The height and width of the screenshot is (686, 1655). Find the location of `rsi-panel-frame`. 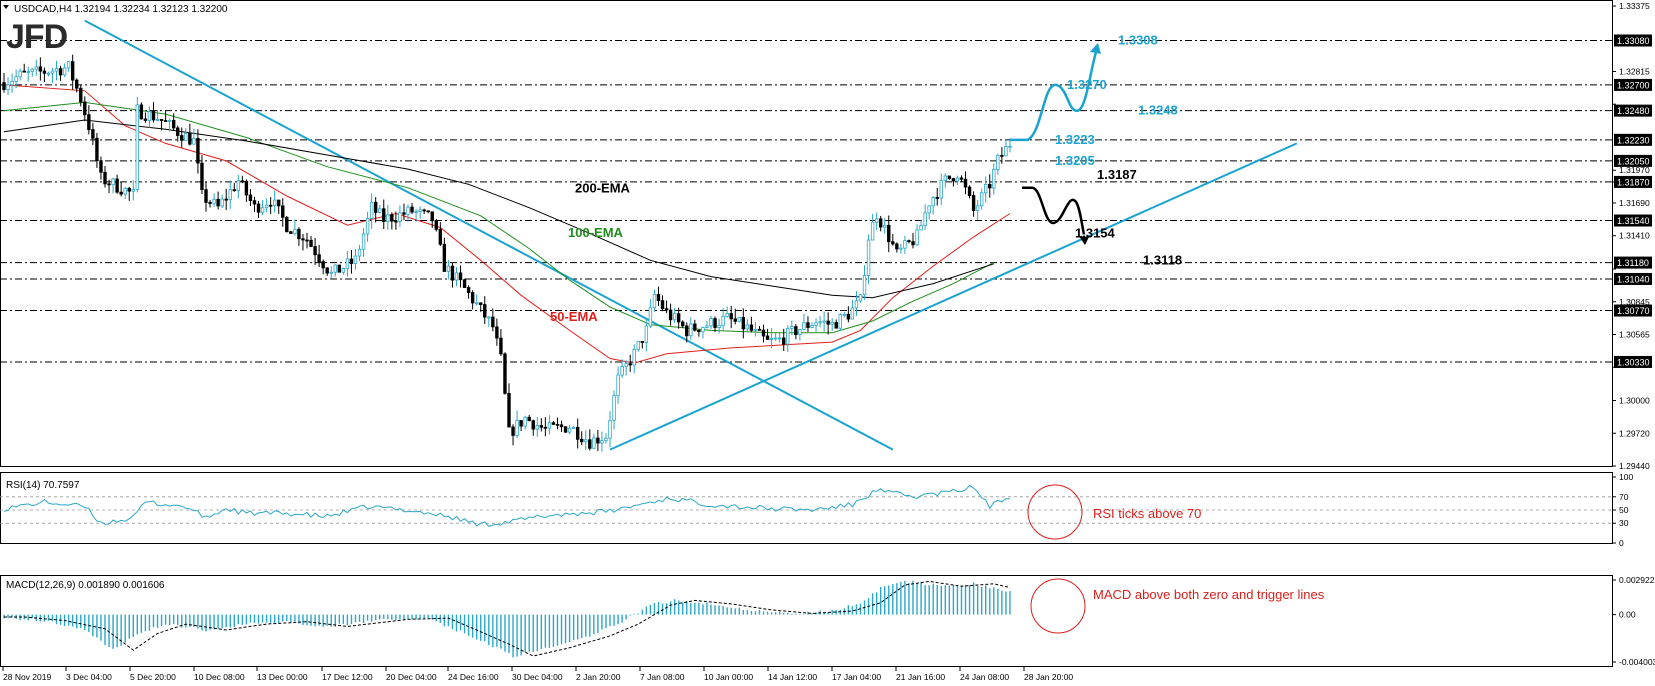

rsi-panel-frame is located at coordinates (806, 508).